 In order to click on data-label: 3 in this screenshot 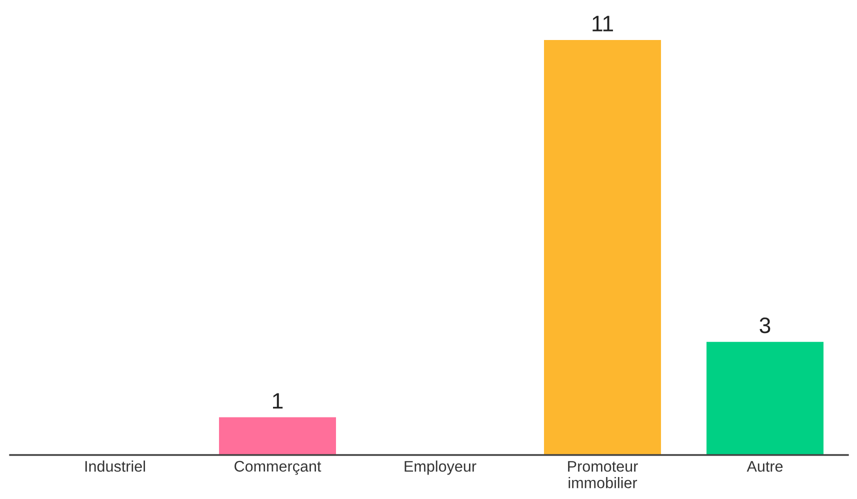, I will do `click(765, 326)`.